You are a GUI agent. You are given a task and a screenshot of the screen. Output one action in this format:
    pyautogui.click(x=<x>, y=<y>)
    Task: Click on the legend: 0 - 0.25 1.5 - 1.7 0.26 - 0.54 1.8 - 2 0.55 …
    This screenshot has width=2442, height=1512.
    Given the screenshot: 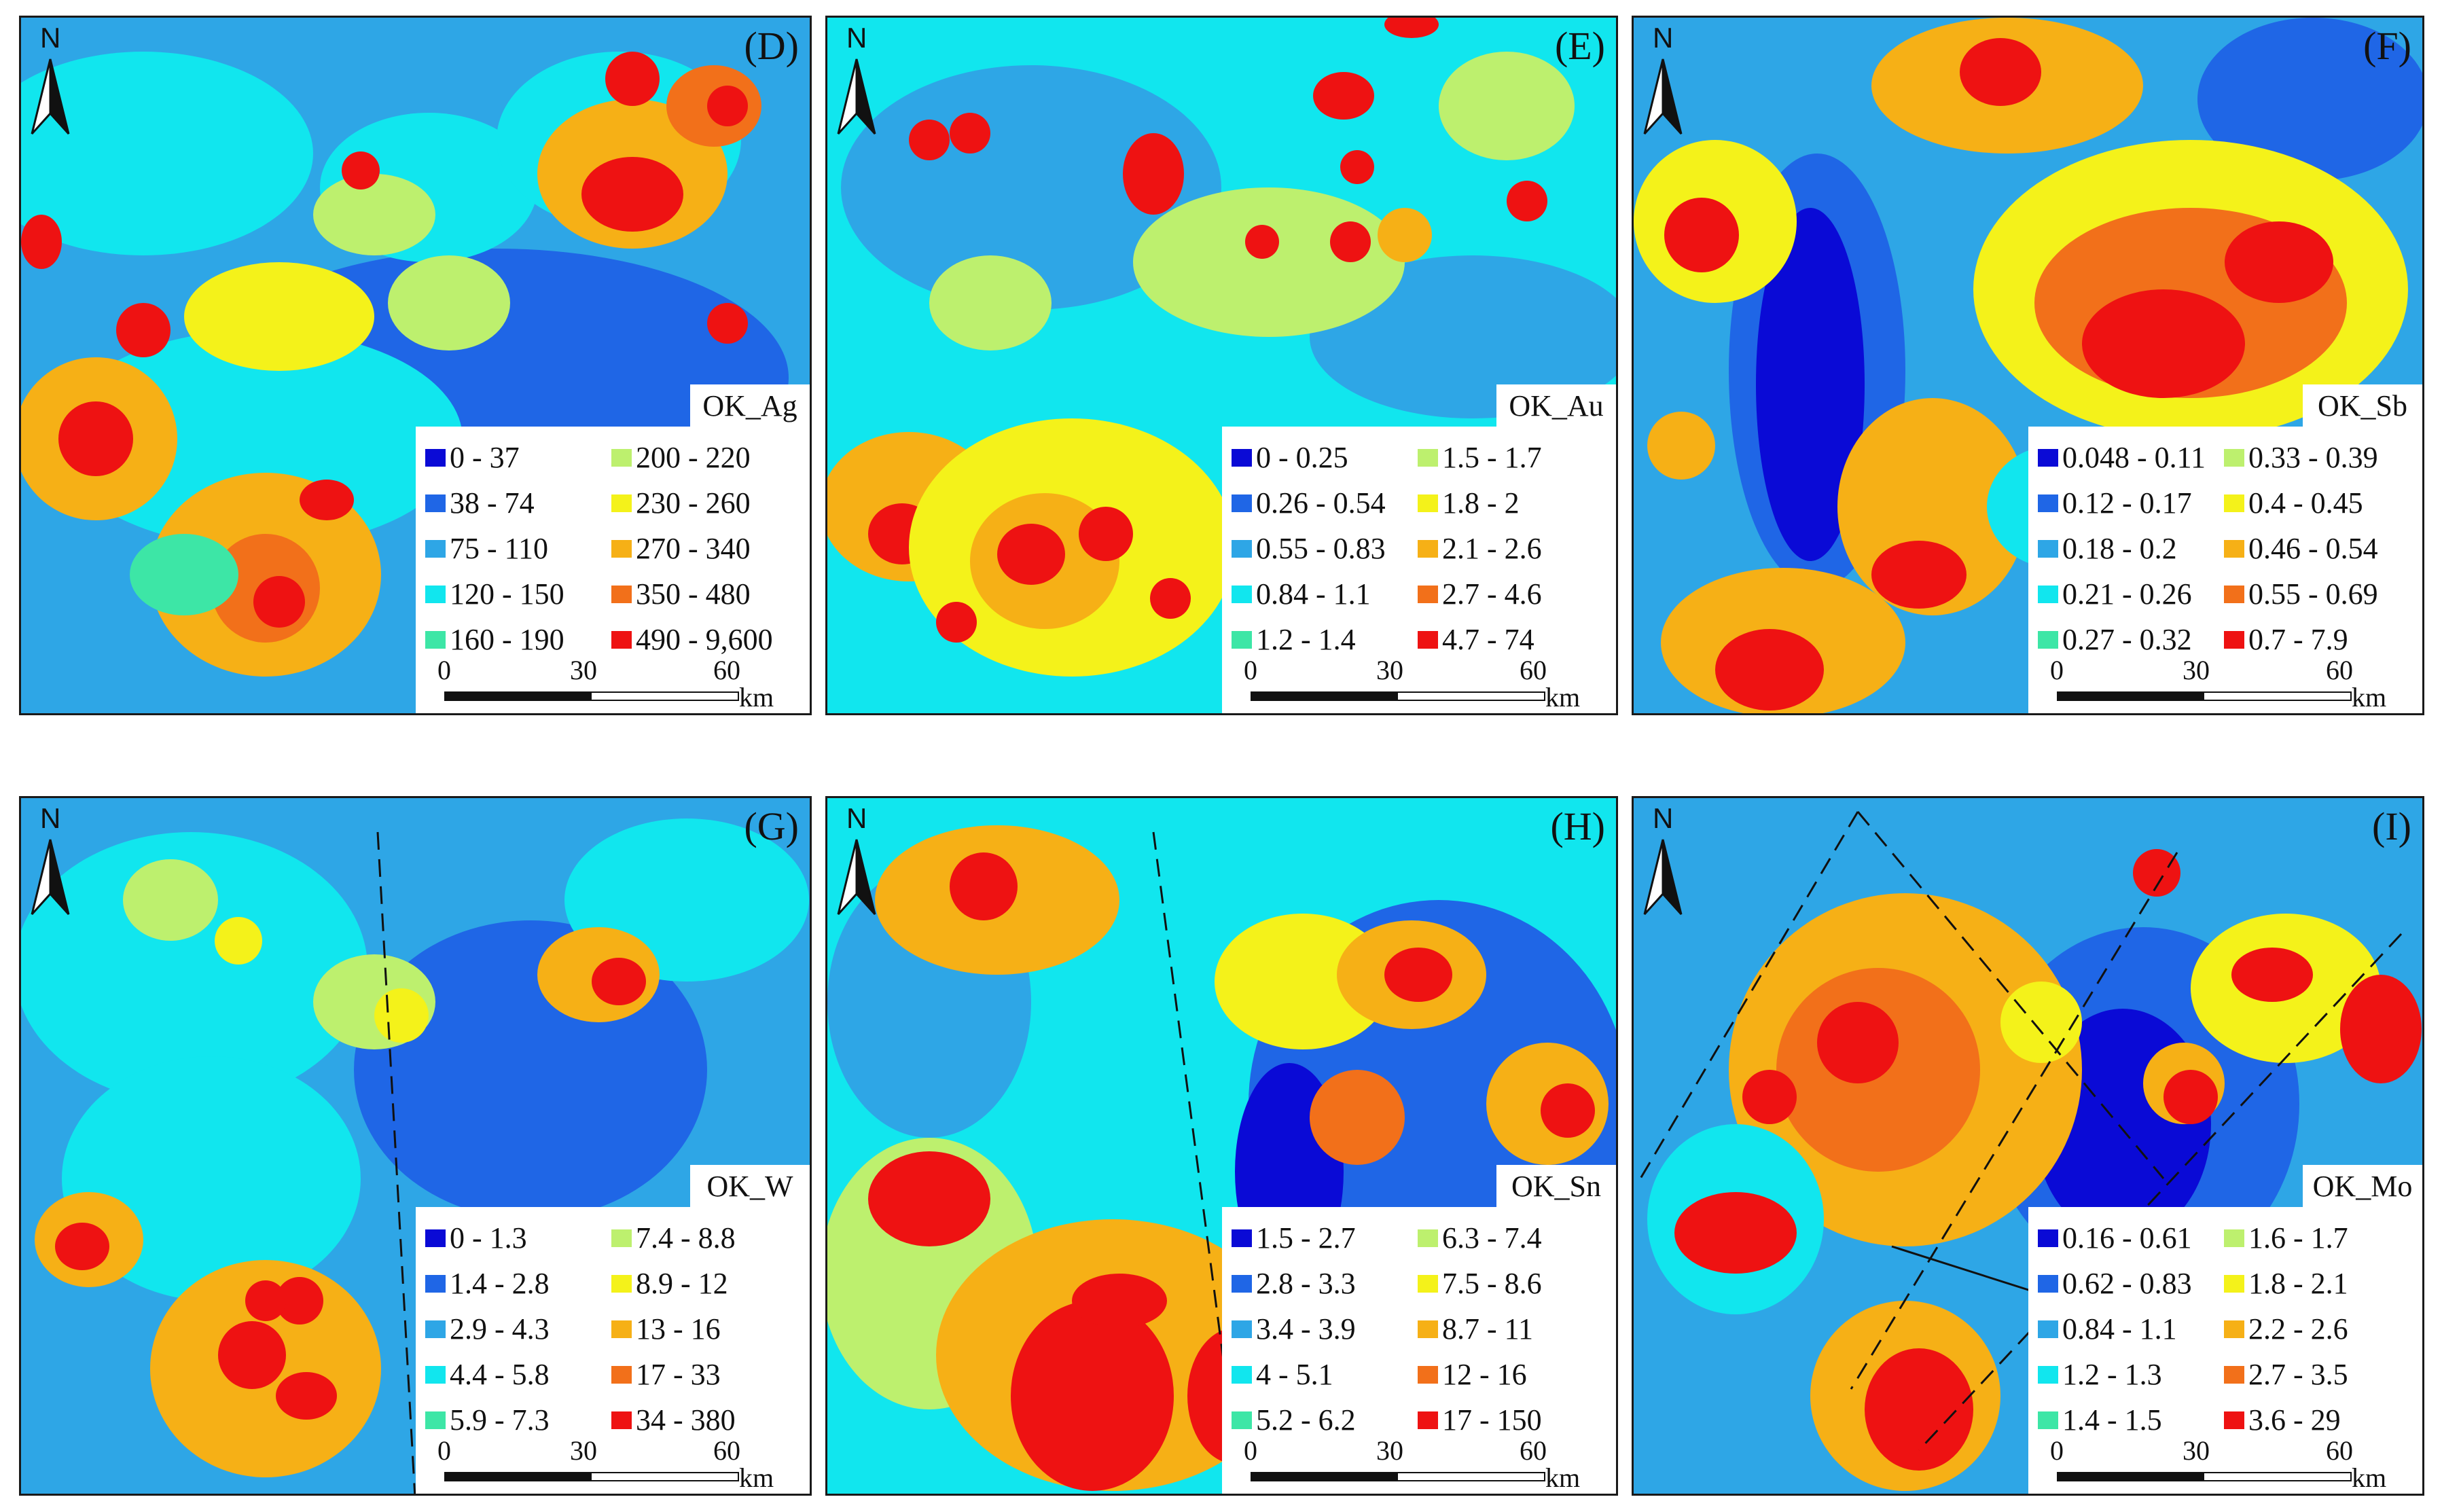 What is the action you would take?
    pyautogui.click(x=1419, y=570)
    